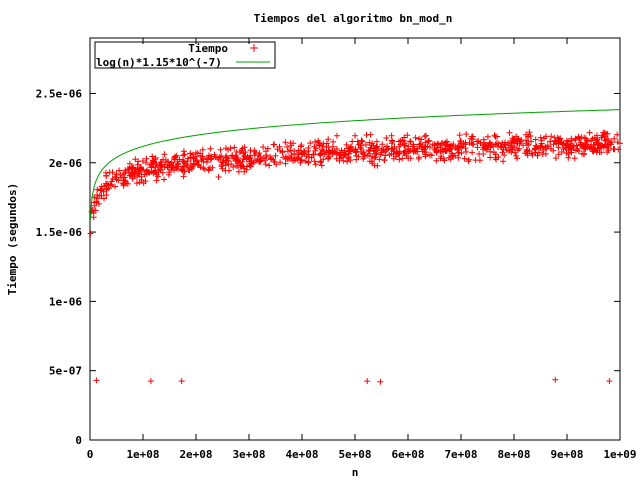 The image size is (640, 480). Describe the element at coordinates (619, 454) in the screenshot. I see `x-tick-label: 1e+09` at that location.